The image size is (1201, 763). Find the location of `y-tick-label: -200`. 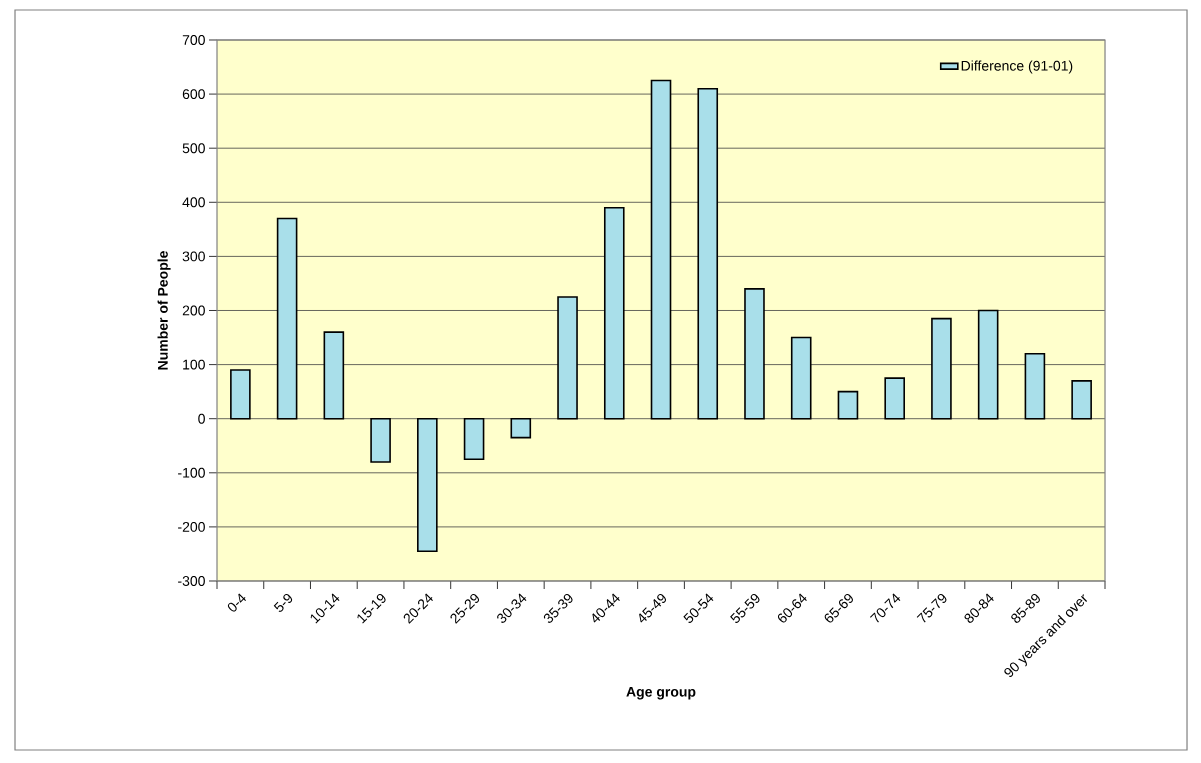

y-tick-label: -200 is located at coordinates (191, 526).